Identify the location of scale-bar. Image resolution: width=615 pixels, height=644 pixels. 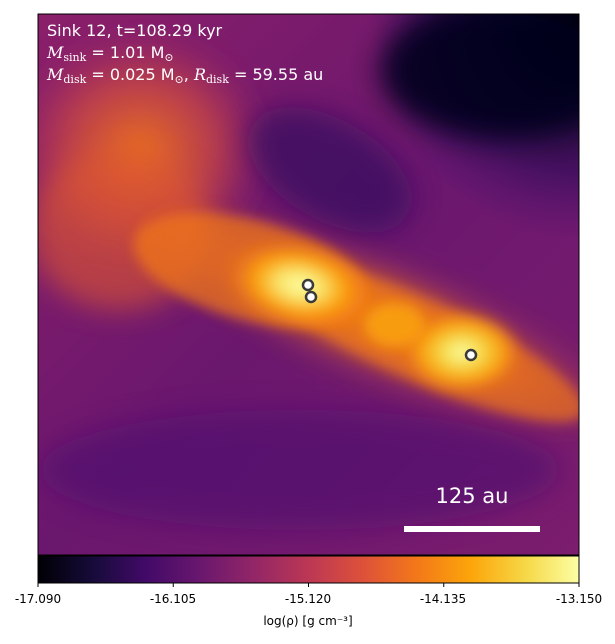
(472, 529).